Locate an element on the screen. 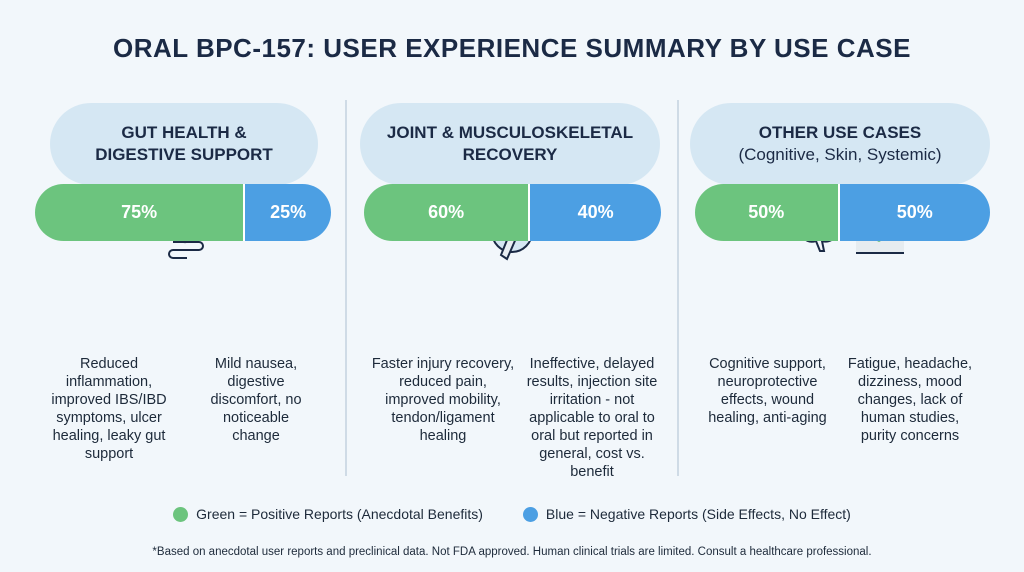 The width and height of the screenshot is (1024, 572). heading-line: (Cognitive, Skin, Systemic) is located at coordinates (840, 154).